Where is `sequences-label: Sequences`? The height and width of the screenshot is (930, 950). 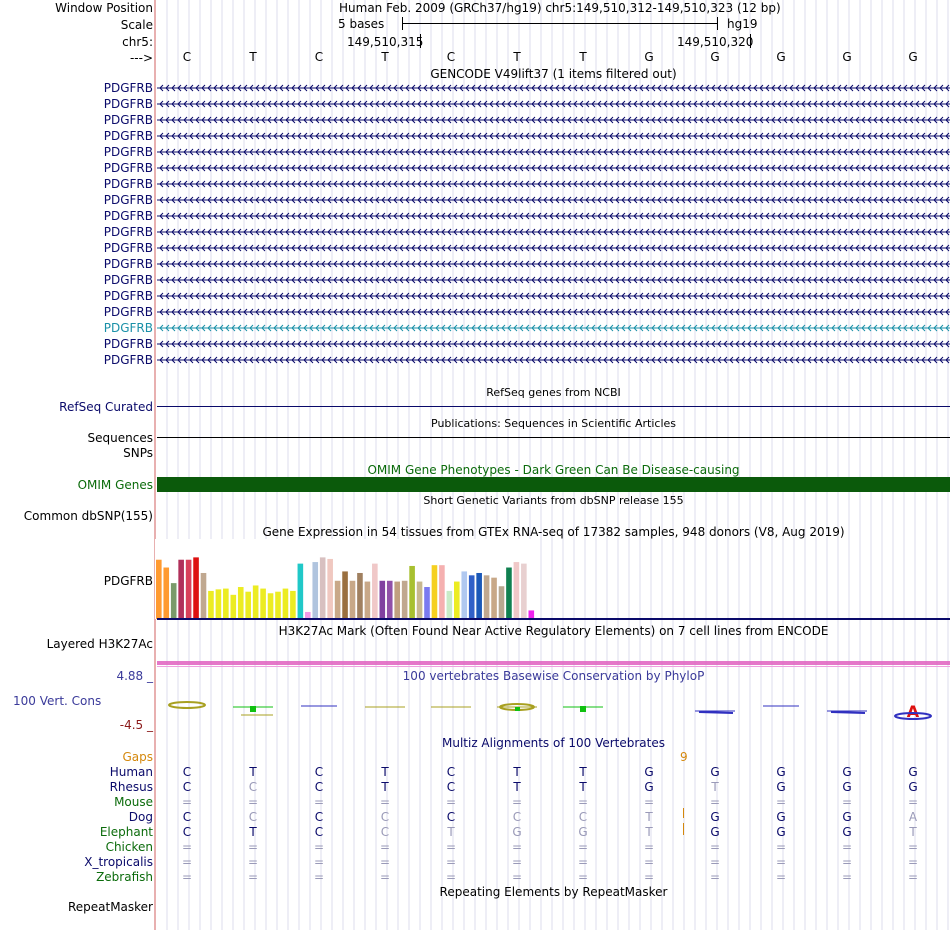 sequences-label: Sequences is located at coordinates (120, 438).